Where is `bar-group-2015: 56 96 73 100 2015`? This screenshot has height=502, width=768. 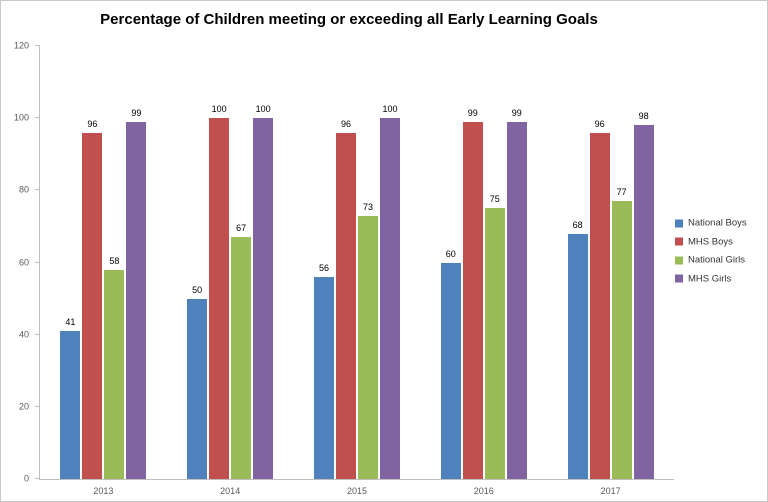
bar-group-2015: 56 96 73 100 2015 is located at coordinates (357, 271).